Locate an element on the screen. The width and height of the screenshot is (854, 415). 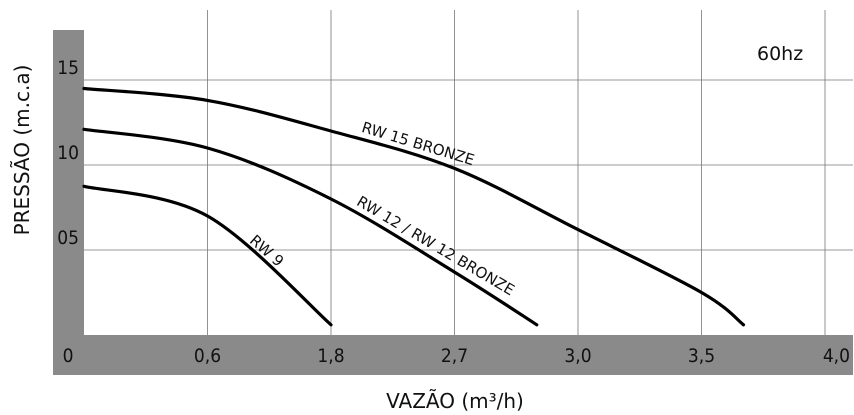
label-rw-12-rw-12-bronze: RW 12 / RW 12 BRONZE is located at coordinates (436, 245).